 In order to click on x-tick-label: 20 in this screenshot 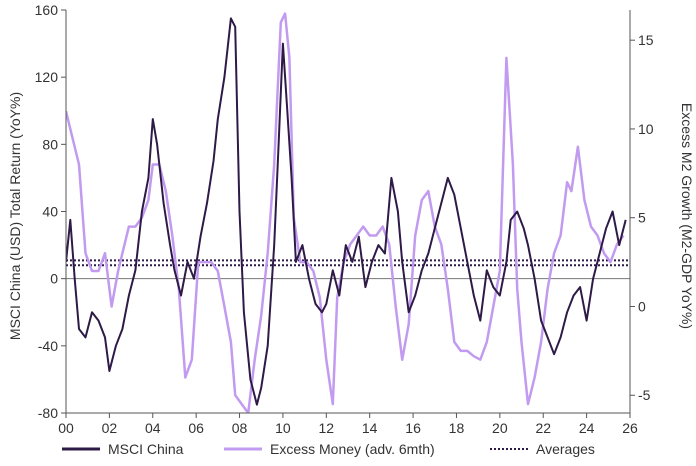, I will do `click(500, 428)`.